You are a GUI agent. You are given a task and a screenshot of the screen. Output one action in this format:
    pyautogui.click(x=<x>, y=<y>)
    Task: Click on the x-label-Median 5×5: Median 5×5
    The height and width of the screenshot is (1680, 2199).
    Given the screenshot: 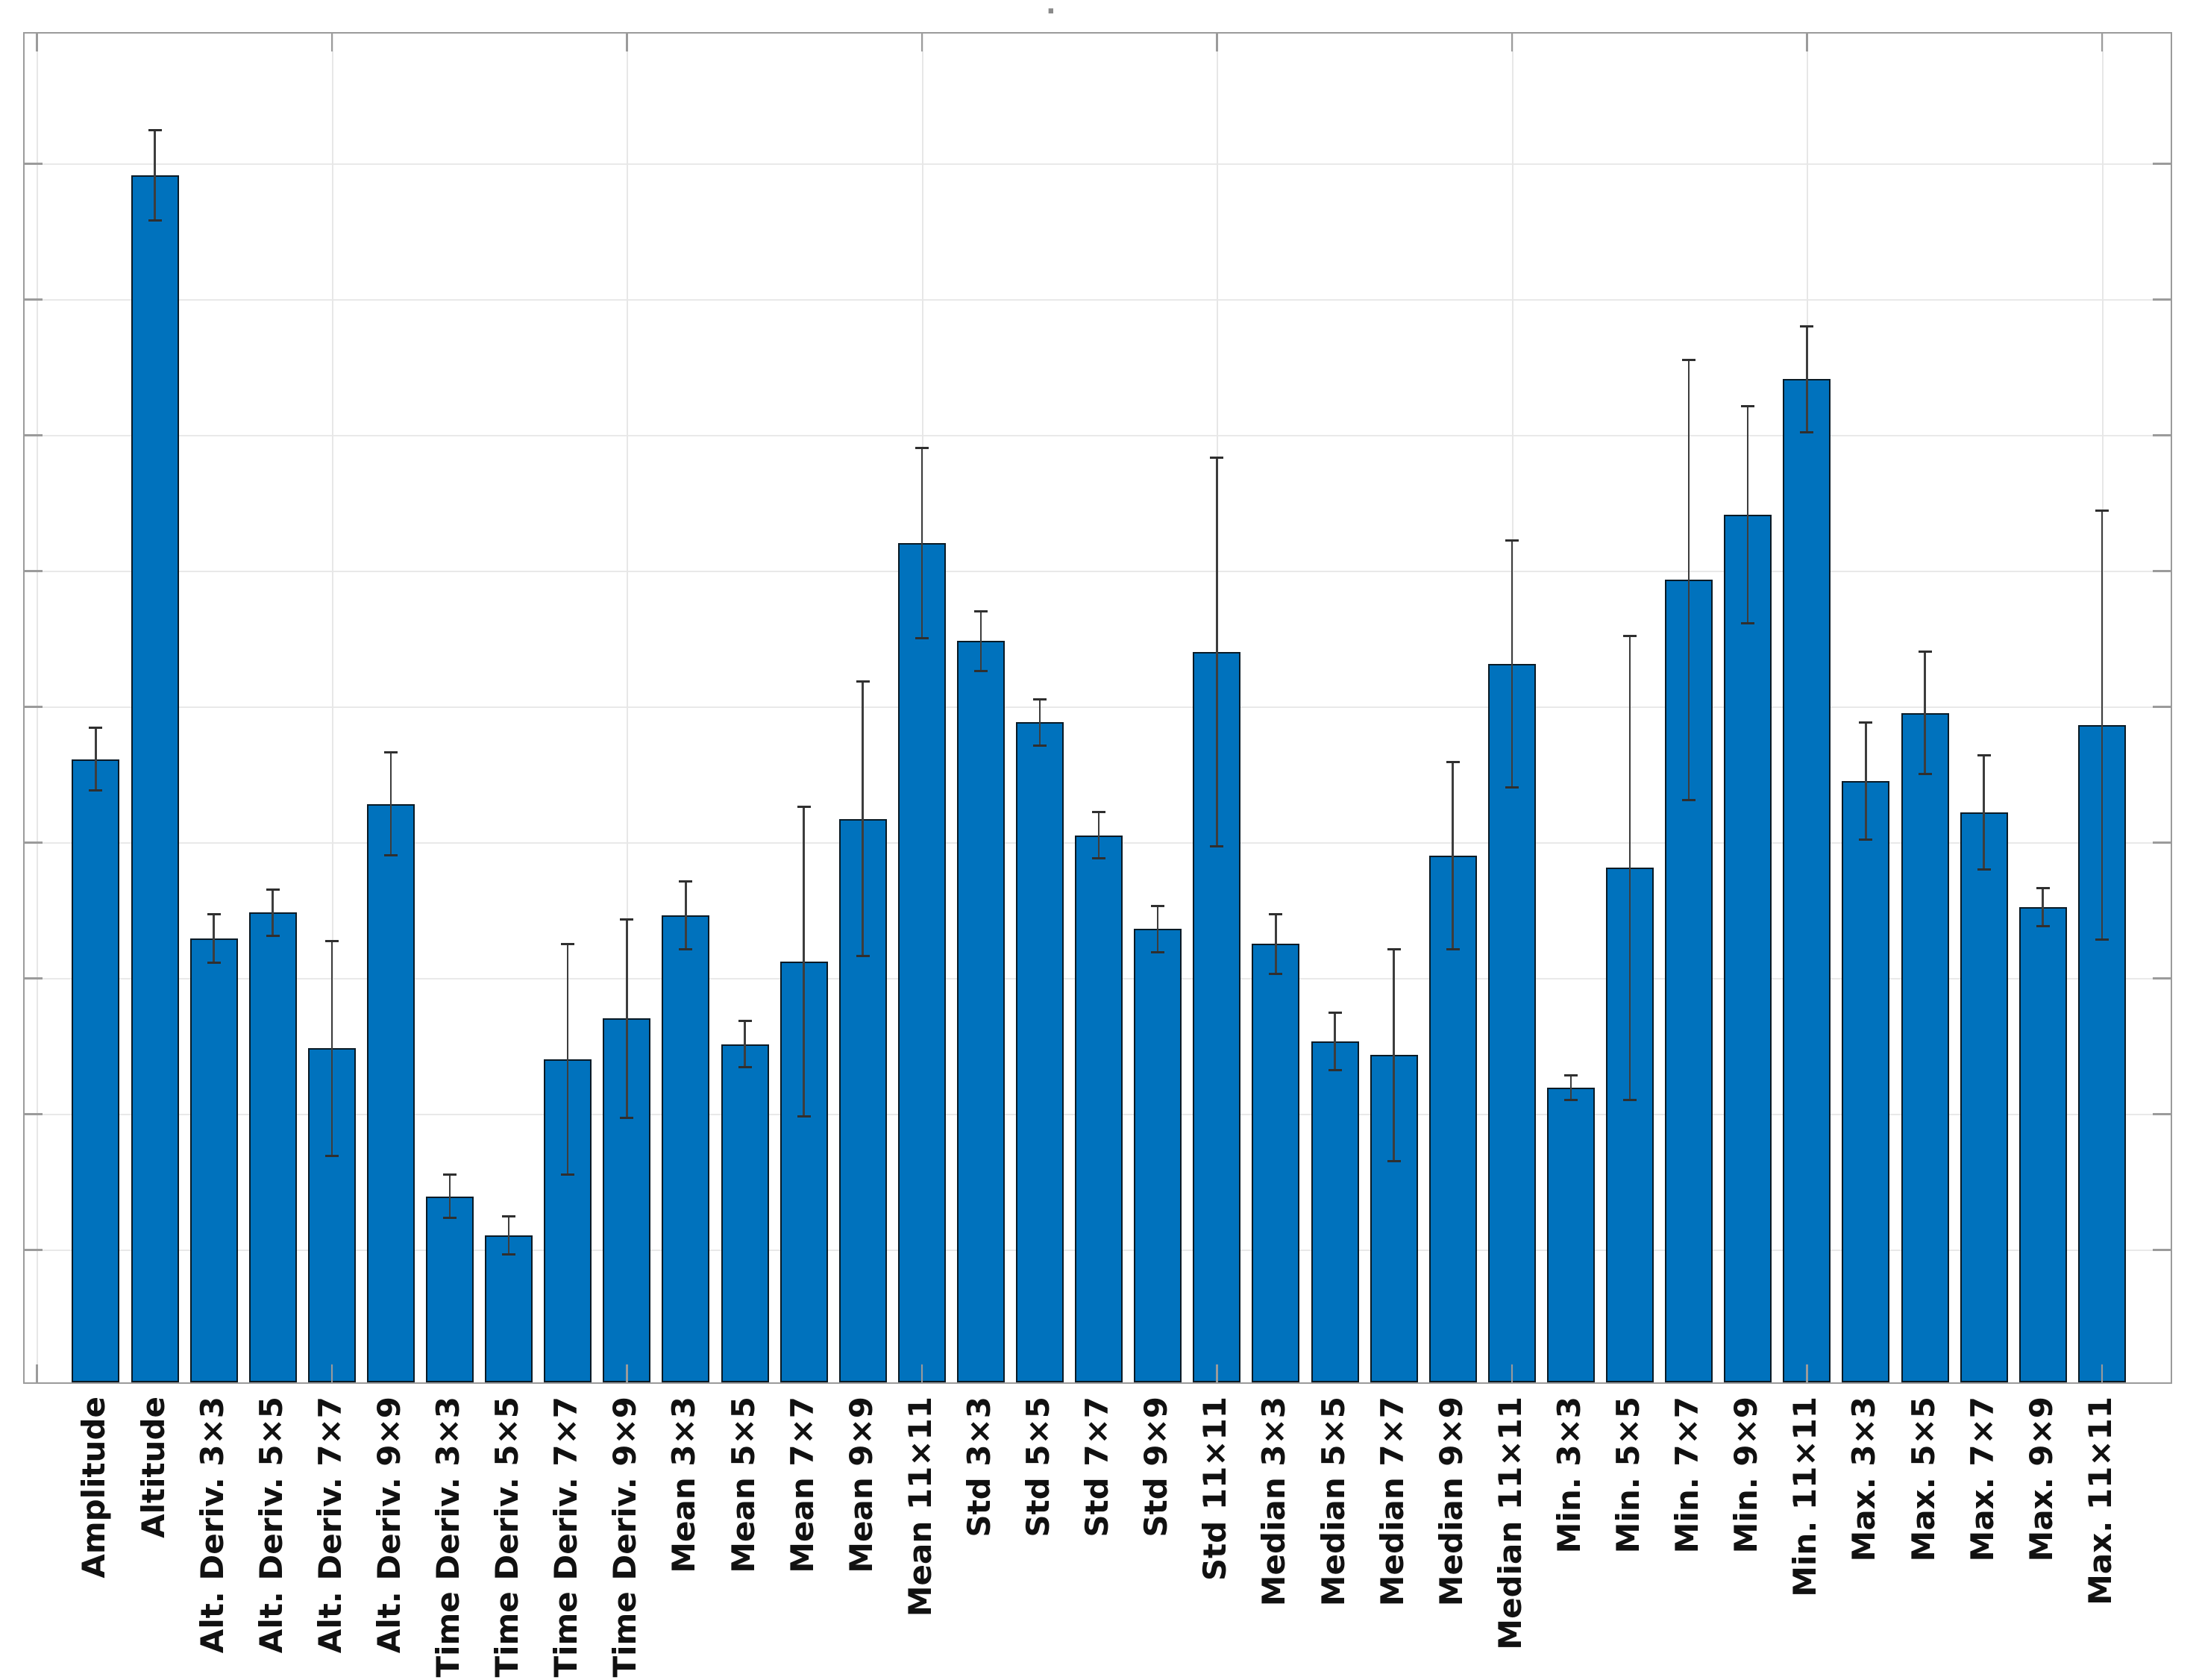 What is the action you would take?
    pyautogui.click(x=1333, y=1502)
    